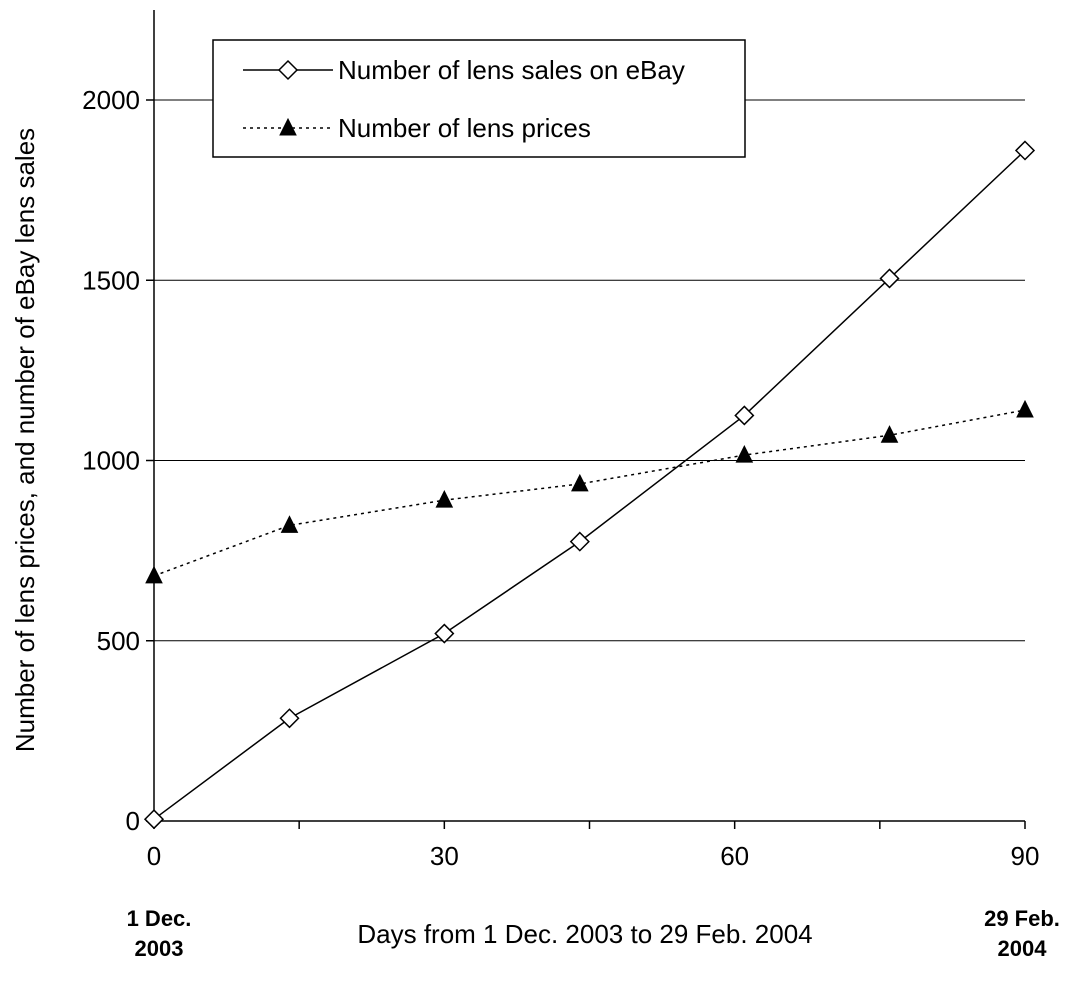 Image resolution: width=1071 pixels, height=987 pixels. Describe the element at coordinates (111, 100) in the screenshot. I see `y-tick-label-2000: 2000` at that location.